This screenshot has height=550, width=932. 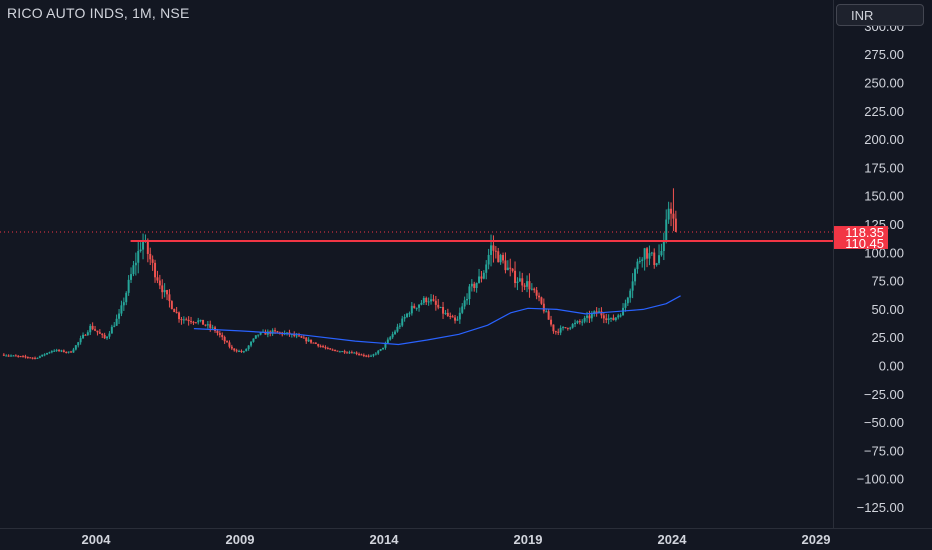 I want to click on currency-button: INR, so click(x=880, y=15).